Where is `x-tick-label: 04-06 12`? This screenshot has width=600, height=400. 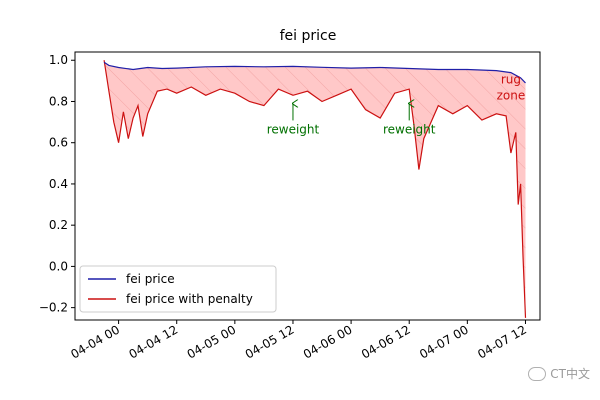 x-tick-label: 04-06 12 is located at coordinates (386, 341).